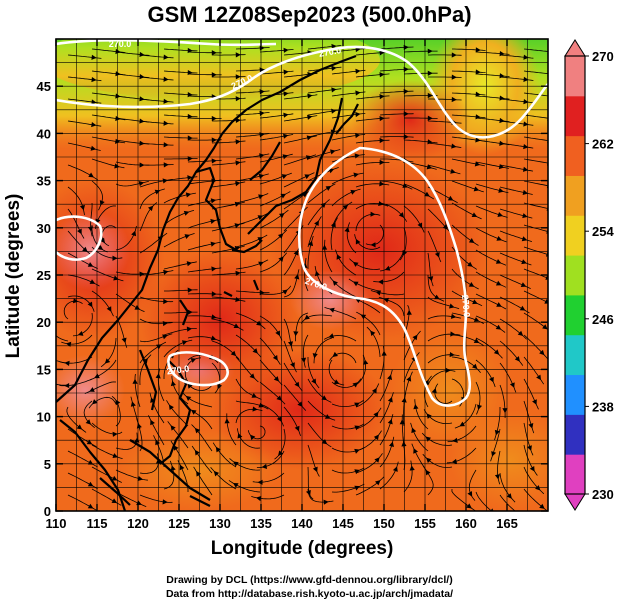 This screenshot has height=605, width=619. Describe the element at coordinates (44, 181) in the screenshot. I see `y-tick-label: 35` at that location.